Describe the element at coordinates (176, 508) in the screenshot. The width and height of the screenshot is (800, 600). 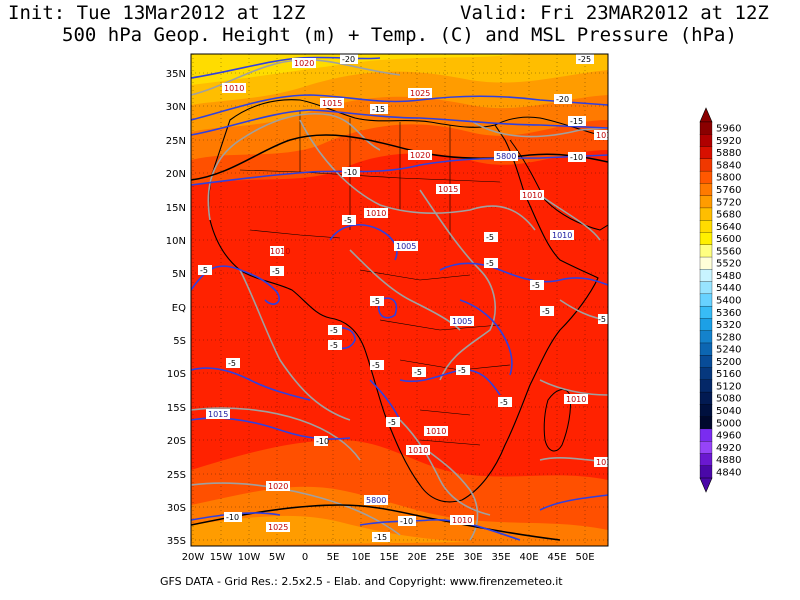
I see `svg-text: 30S` at that location.